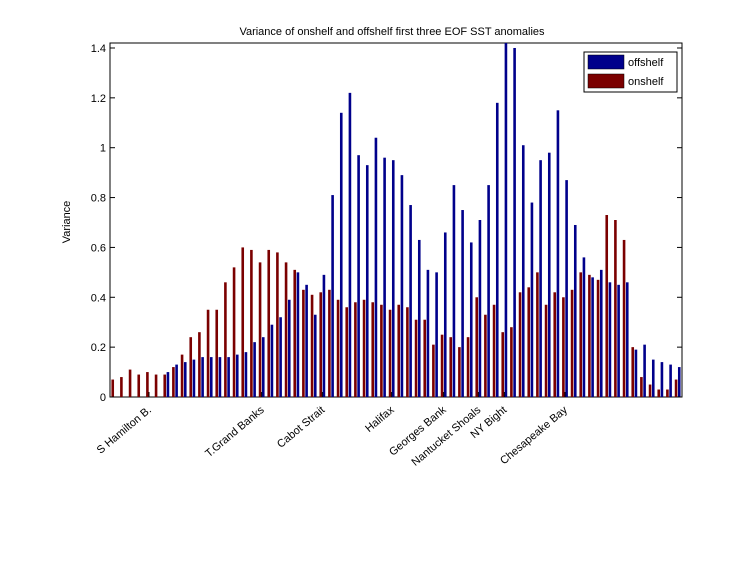  What do you see at coordinates (646, 82) in the screenshot?
I see `legend-label-onshelf: onshelf` at bounding box center [646, 82].